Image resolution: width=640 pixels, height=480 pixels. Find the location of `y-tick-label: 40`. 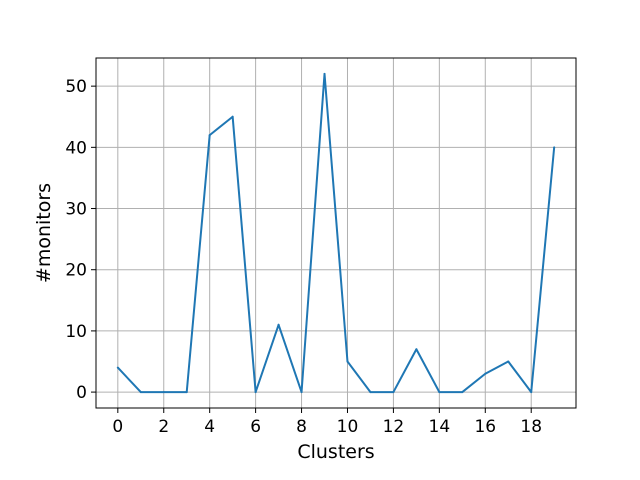

y-tick-label: 40 is located at coordinates (76, 148).